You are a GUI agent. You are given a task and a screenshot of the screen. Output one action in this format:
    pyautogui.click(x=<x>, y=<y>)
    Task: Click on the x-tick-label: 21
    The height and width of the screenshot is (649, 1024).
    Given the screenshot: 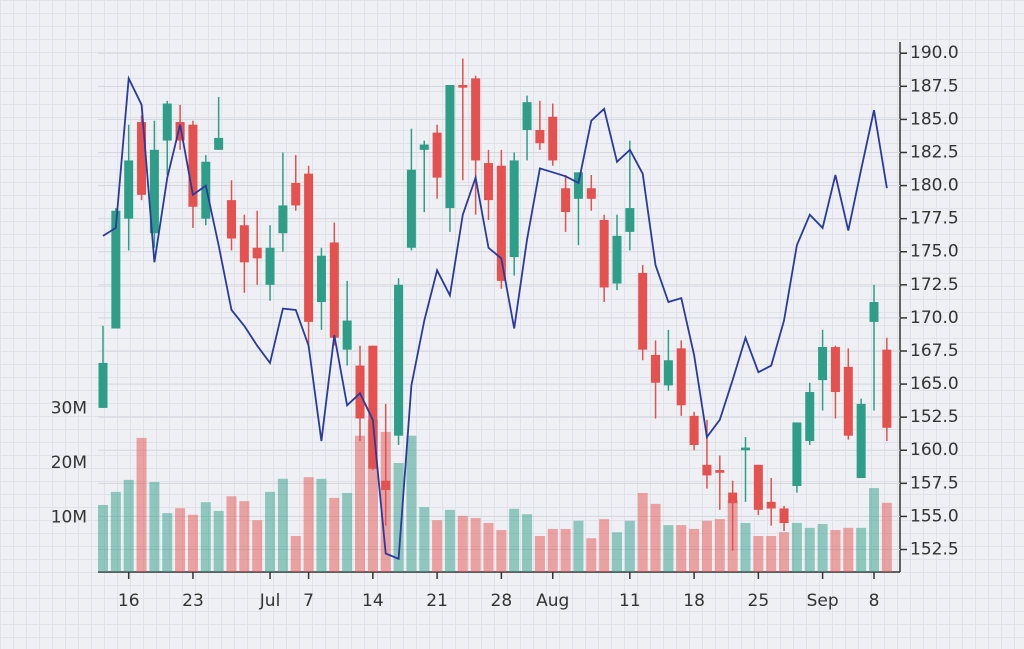 What is the action you would take?
    pyautogui.click(x=437, y=601)
    